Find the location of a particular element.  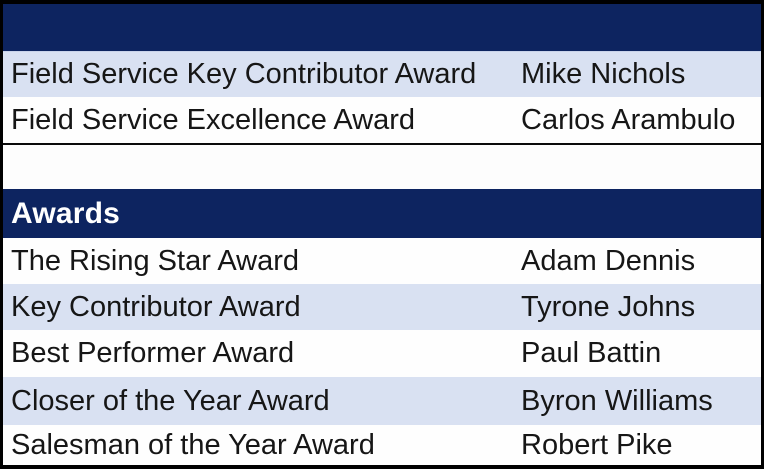

table-separator-band is located at coordinates (382, 167).